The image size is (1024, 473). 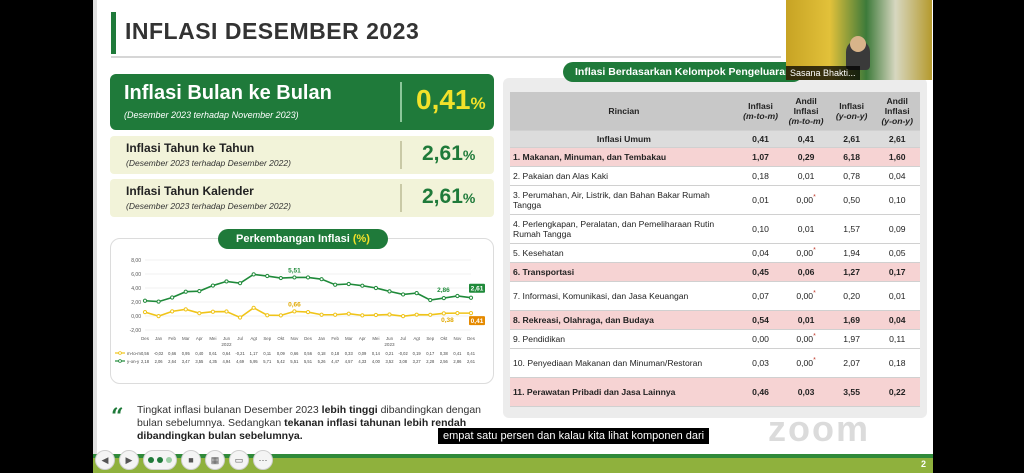 I want to click on more-icon: ⋯, so click(x=263, y=460).